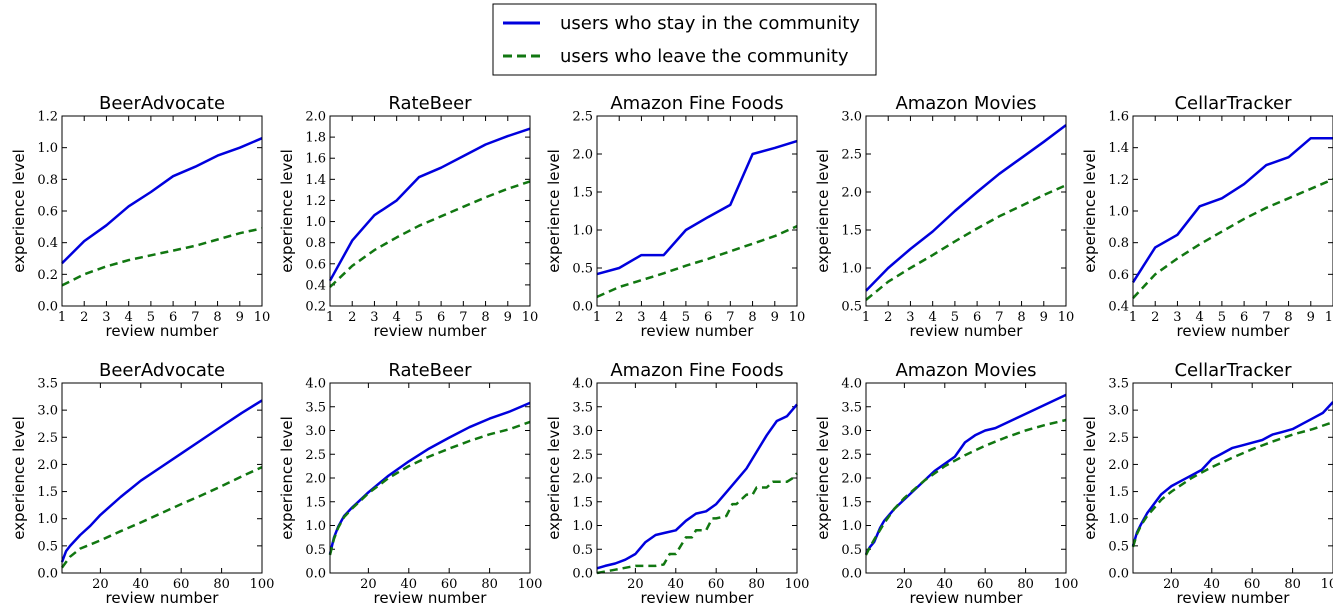  I want to click on x-tick-label: 9, so click(1311, 317).